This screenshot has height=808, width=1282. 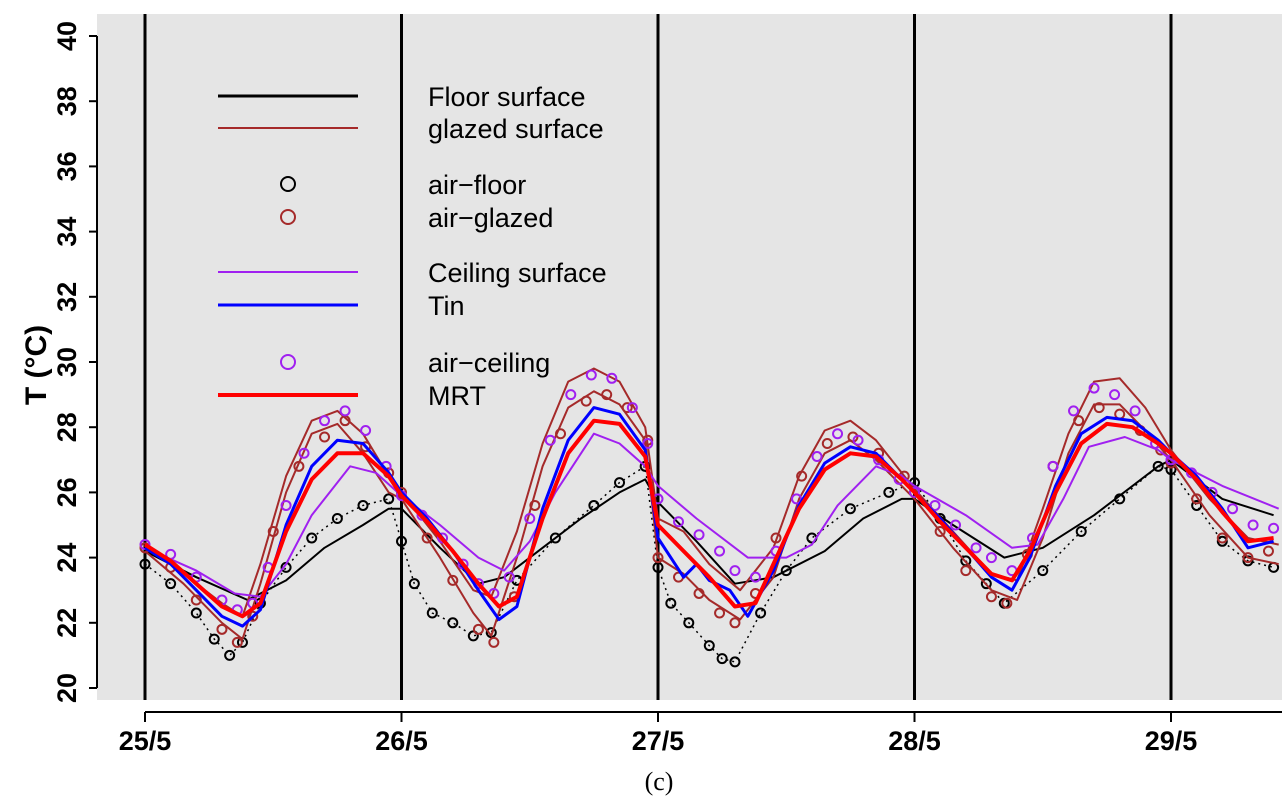 I want to click on legend-label: air−ceiling, so click(x=489, y=363).